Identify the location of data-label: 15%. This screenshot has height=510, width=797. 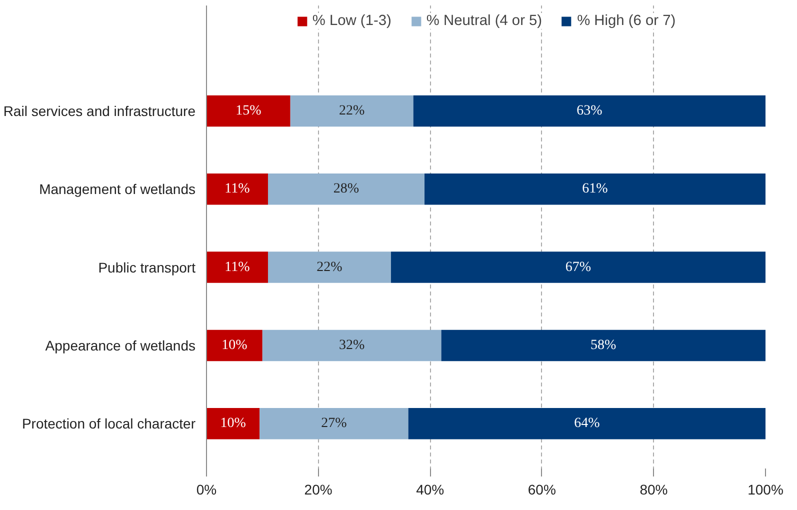
(249, 111).